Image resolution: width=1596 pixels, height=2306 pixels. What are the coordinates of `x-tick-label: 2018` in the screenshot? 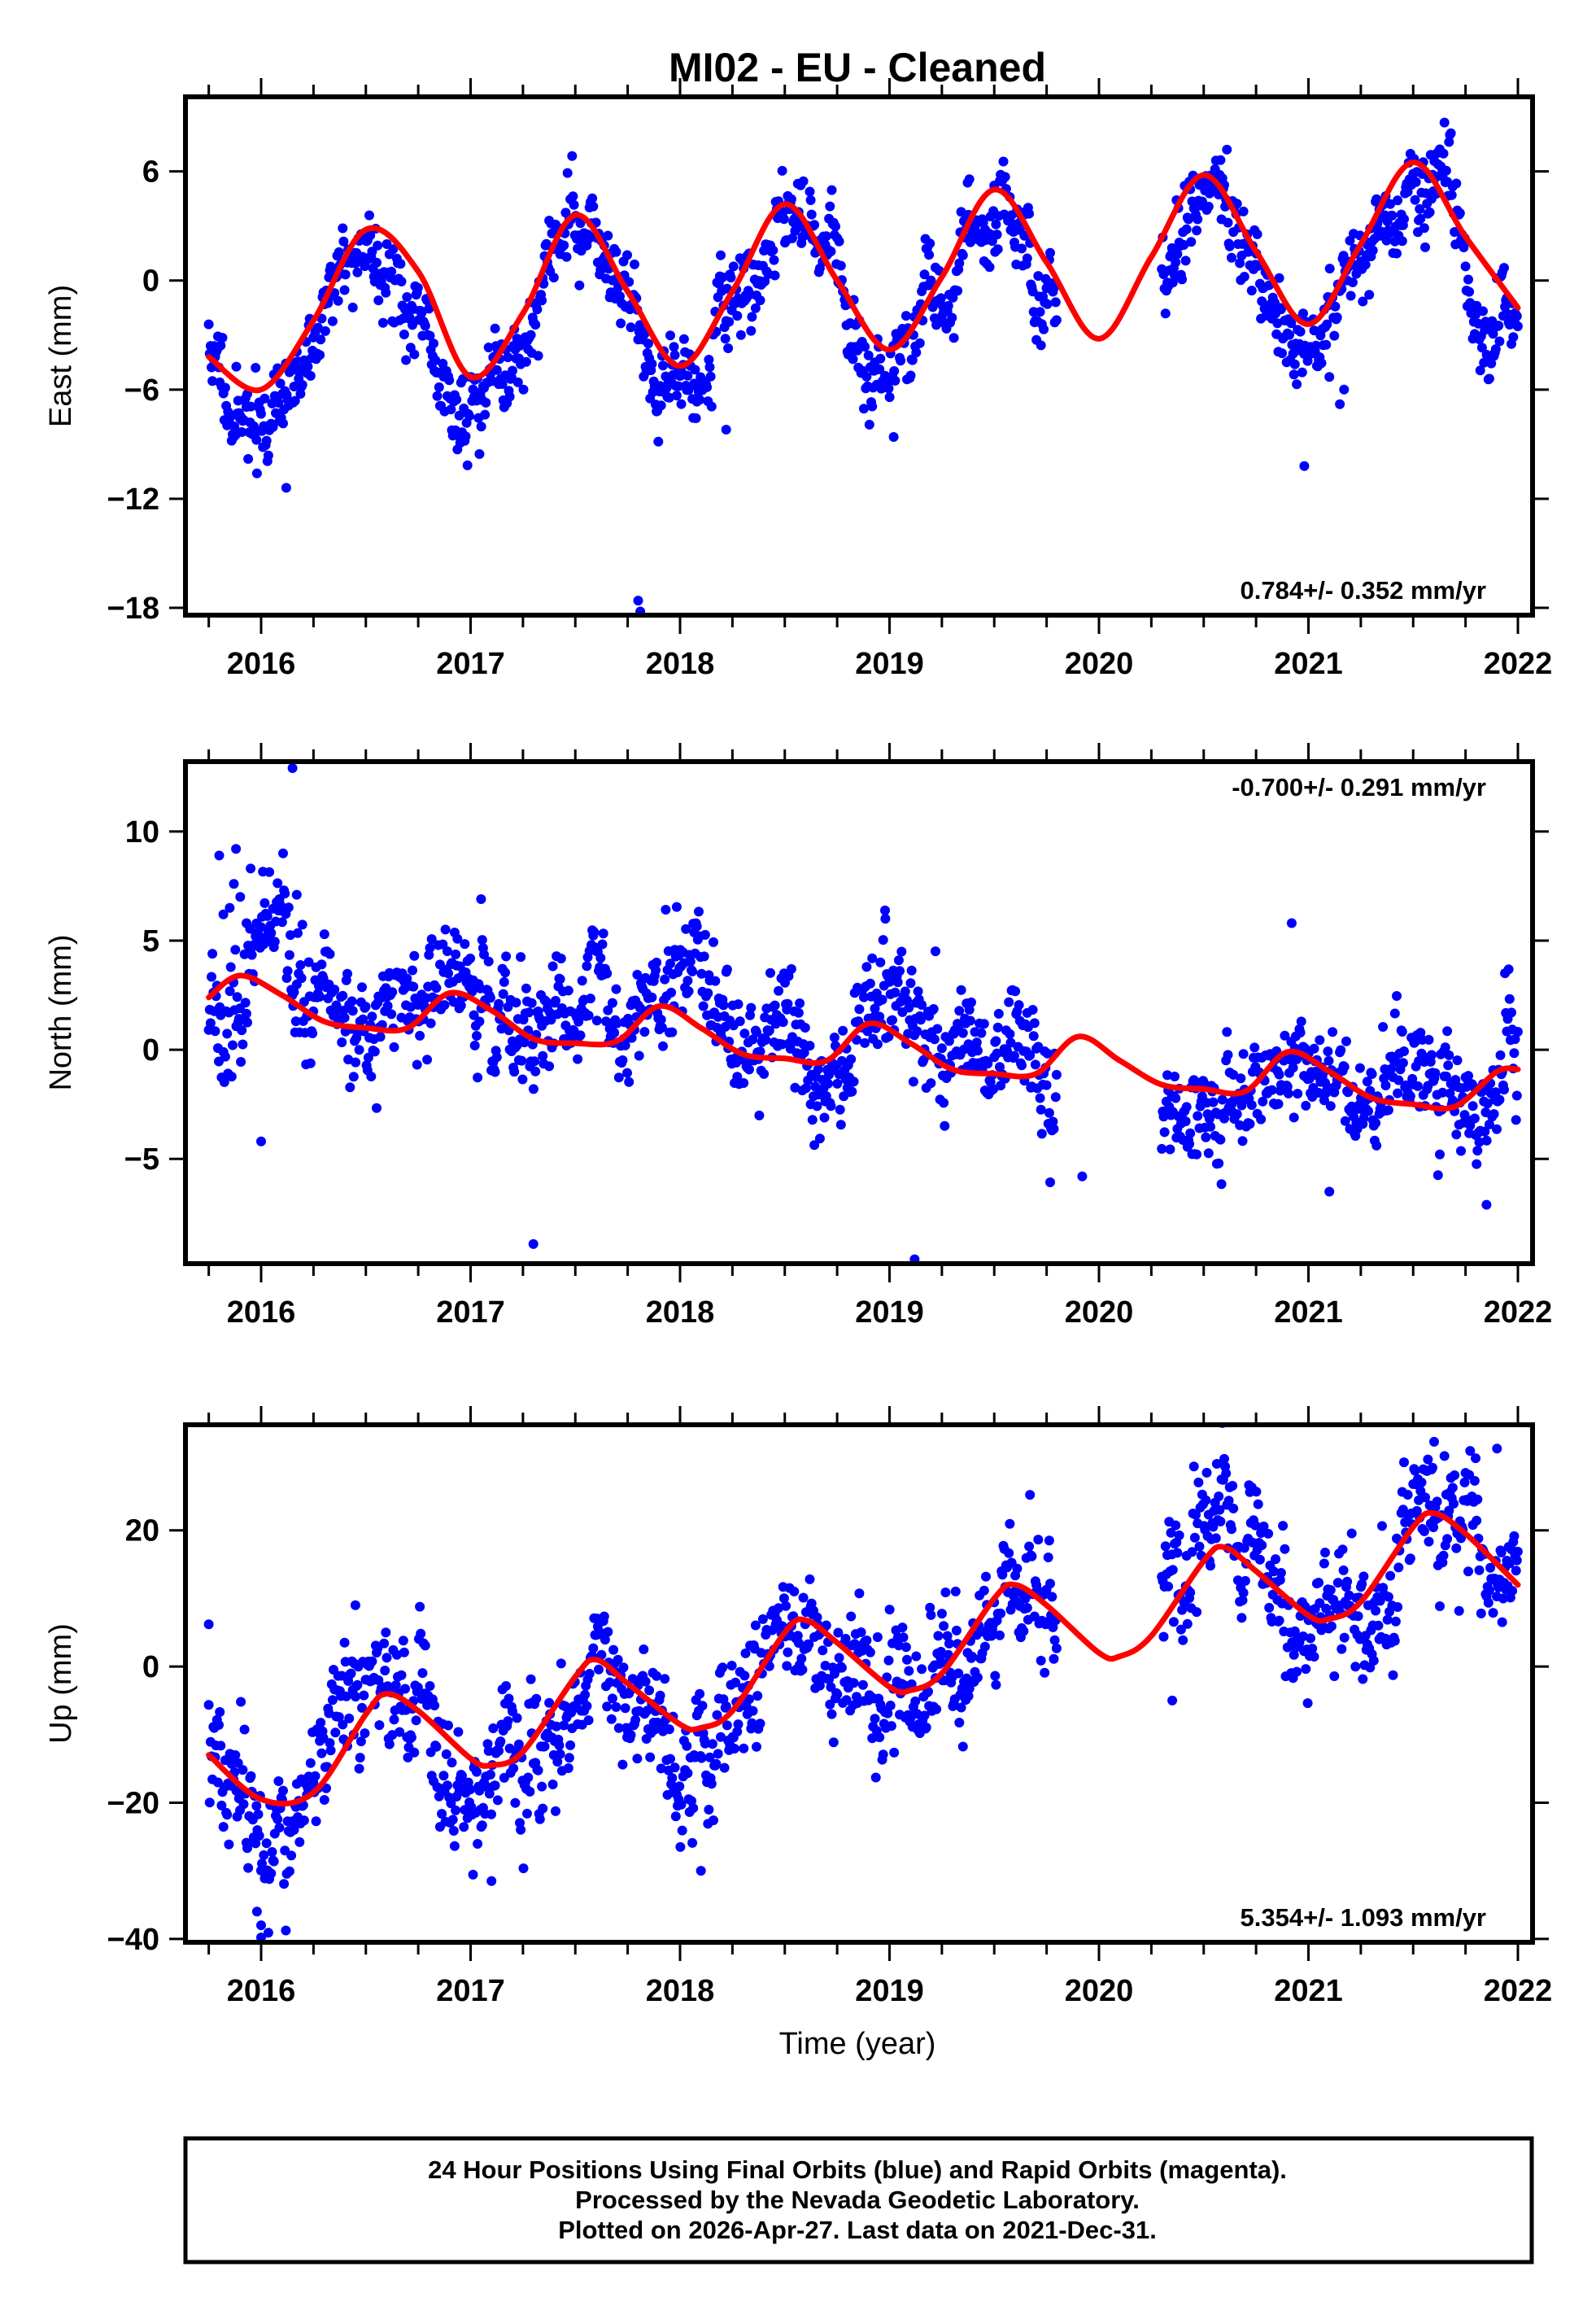 It's located at (680, 1312).